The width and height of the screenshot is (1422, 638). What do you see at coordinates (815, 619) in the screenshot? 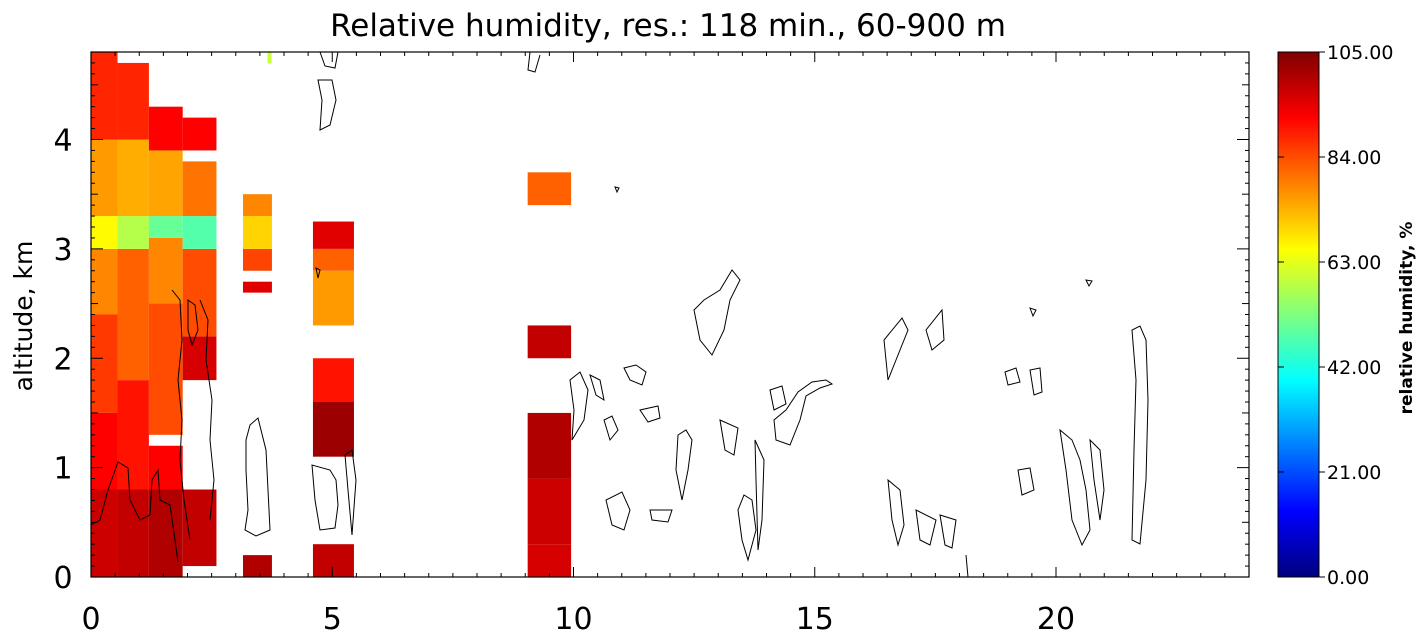
I see `x-tick-label: 15` at bounding box center [815, 619].